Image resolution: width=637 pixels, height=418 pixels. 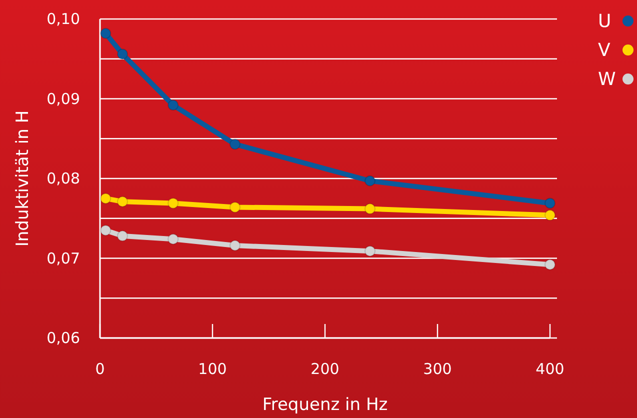 What do you see at coordinates (212, 369) in the screenshot?
I see `x-tick-label: 100` at bounding box center [212, 369].